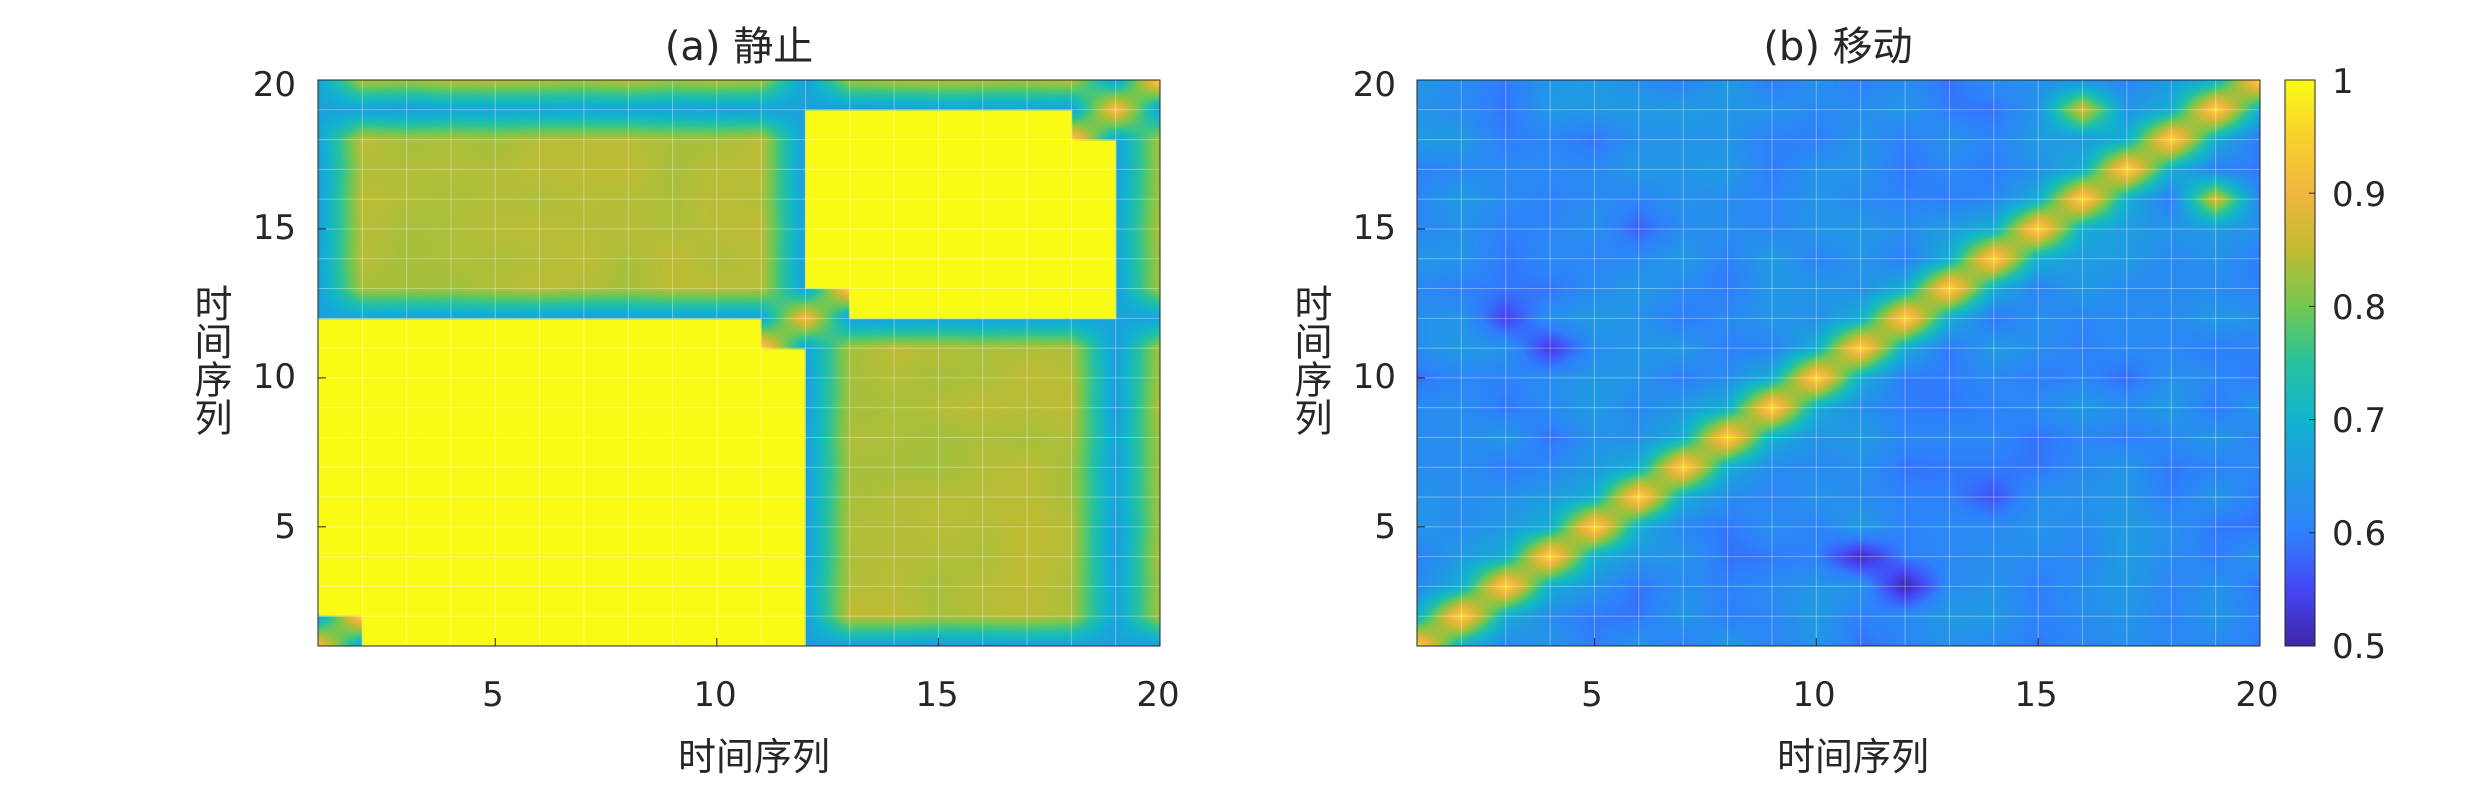  What do you see at coordinates (2312, 363) in the screenshot?
I see `colorbar-ticks` at bounding box center [2312, 363].